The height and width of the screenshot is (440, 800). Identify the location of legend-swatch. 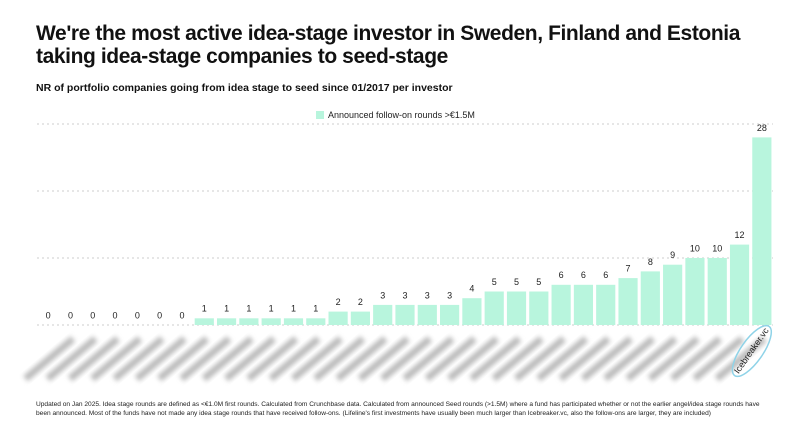
(320, 115).